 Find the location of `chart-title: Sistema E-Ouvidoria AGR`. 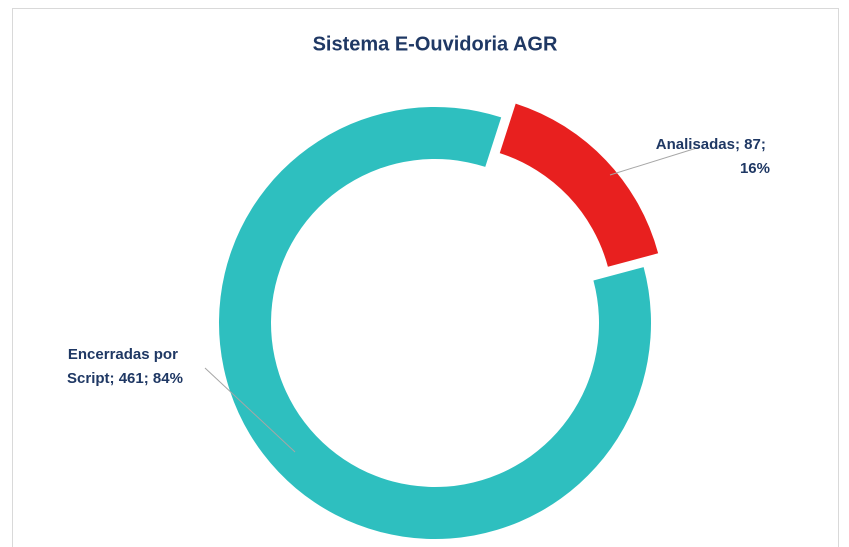

chart-title: Sistema E-Ouvidoria AGR is located at coordinates (435, 44).